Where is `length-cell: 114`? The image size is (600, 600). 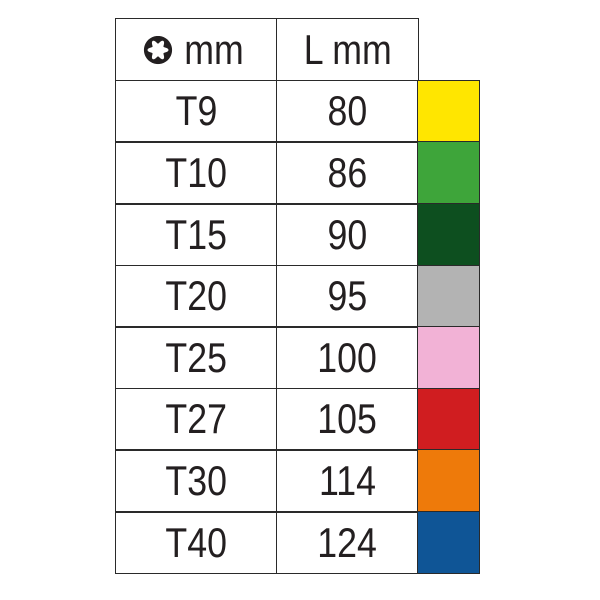 length-cell: 114 is located at coordinates (347, 481).